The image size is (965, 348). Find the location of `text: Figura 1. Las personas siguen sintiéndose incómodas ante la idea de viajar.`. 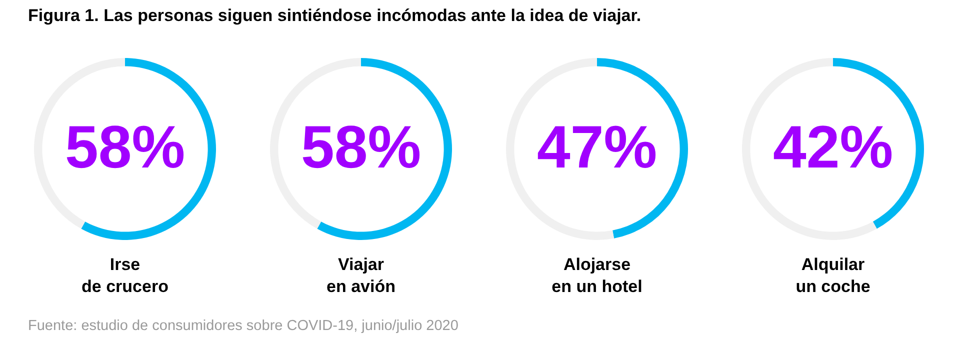

text: Figura 1. Las personas siguen sintiéndose incómodas ante la idea de viajar. is located at coordinates (335, 16).